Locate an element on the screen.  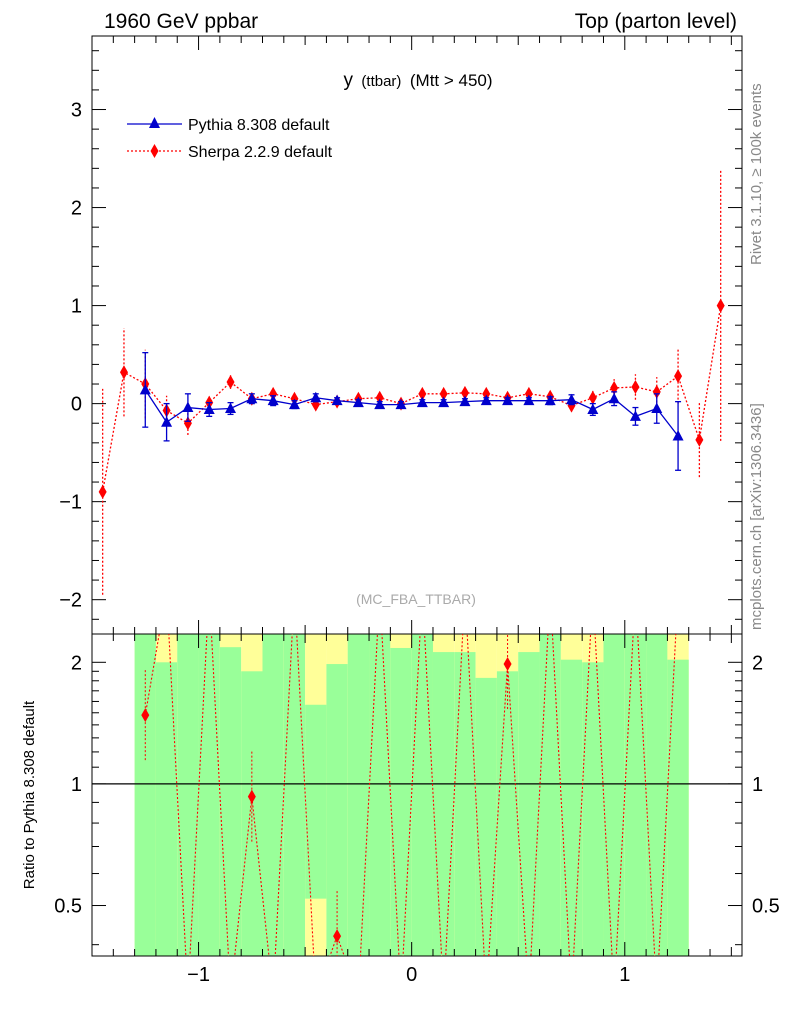
main-ytick-label: 2 is located at coordinates (76, 209).